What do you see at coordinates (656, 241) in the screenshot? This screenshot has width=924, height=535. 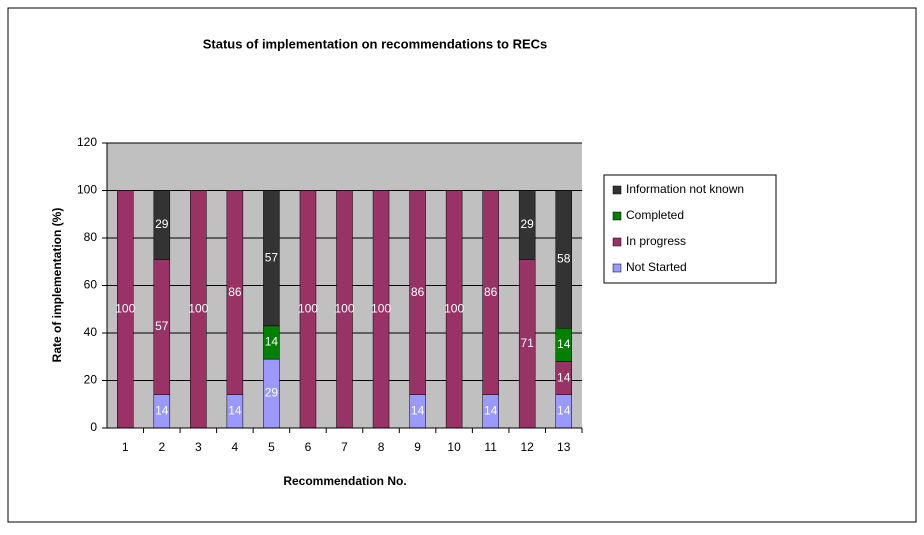 I see `legend-label: In progress` at bounding box center [656, 241].